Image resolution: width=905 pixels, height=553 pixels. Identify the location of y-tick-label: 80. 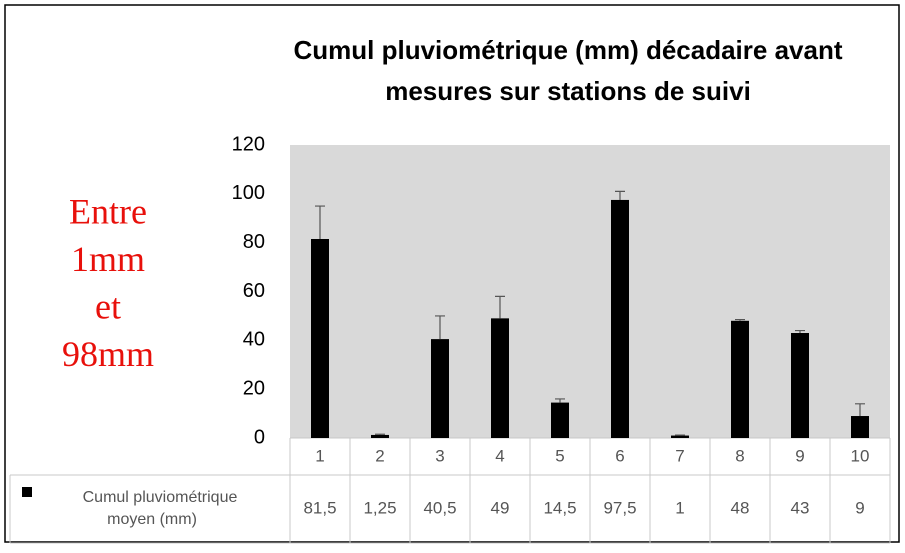
(254, 242).